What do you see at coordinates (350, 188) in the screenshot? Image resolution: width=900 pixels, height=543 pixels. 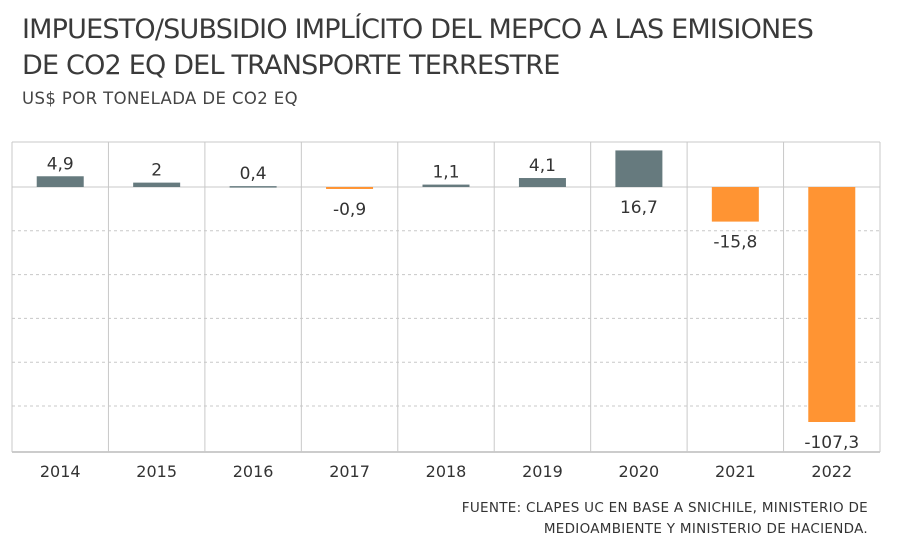 I see `bar-2017` at bounding box center [350, 188].